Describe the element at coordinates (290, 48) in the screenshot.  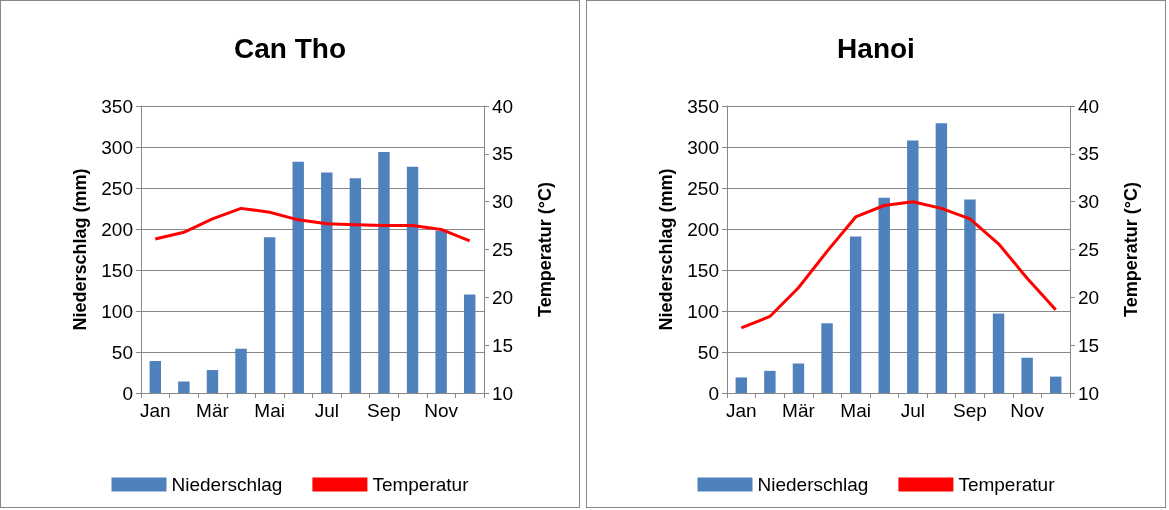
I see `chart-title: Can Tho` at that location.